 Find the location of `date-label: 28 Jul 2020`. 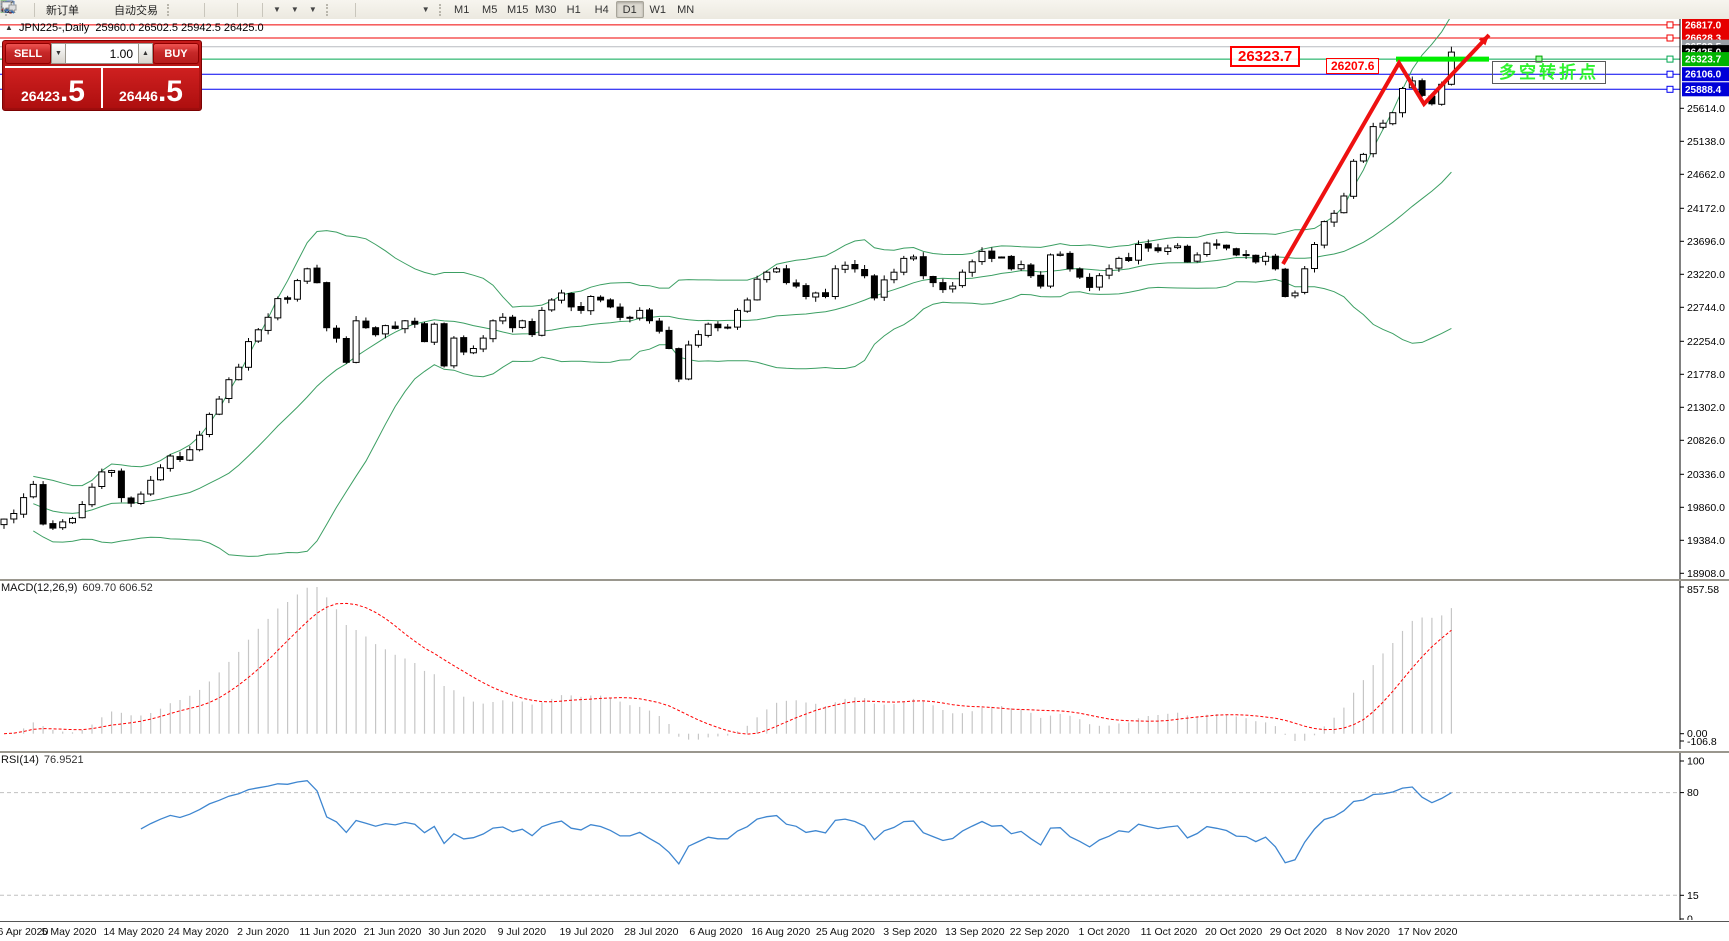

date-label: 28 Jul 2020 is located at coordinates (651, 932).